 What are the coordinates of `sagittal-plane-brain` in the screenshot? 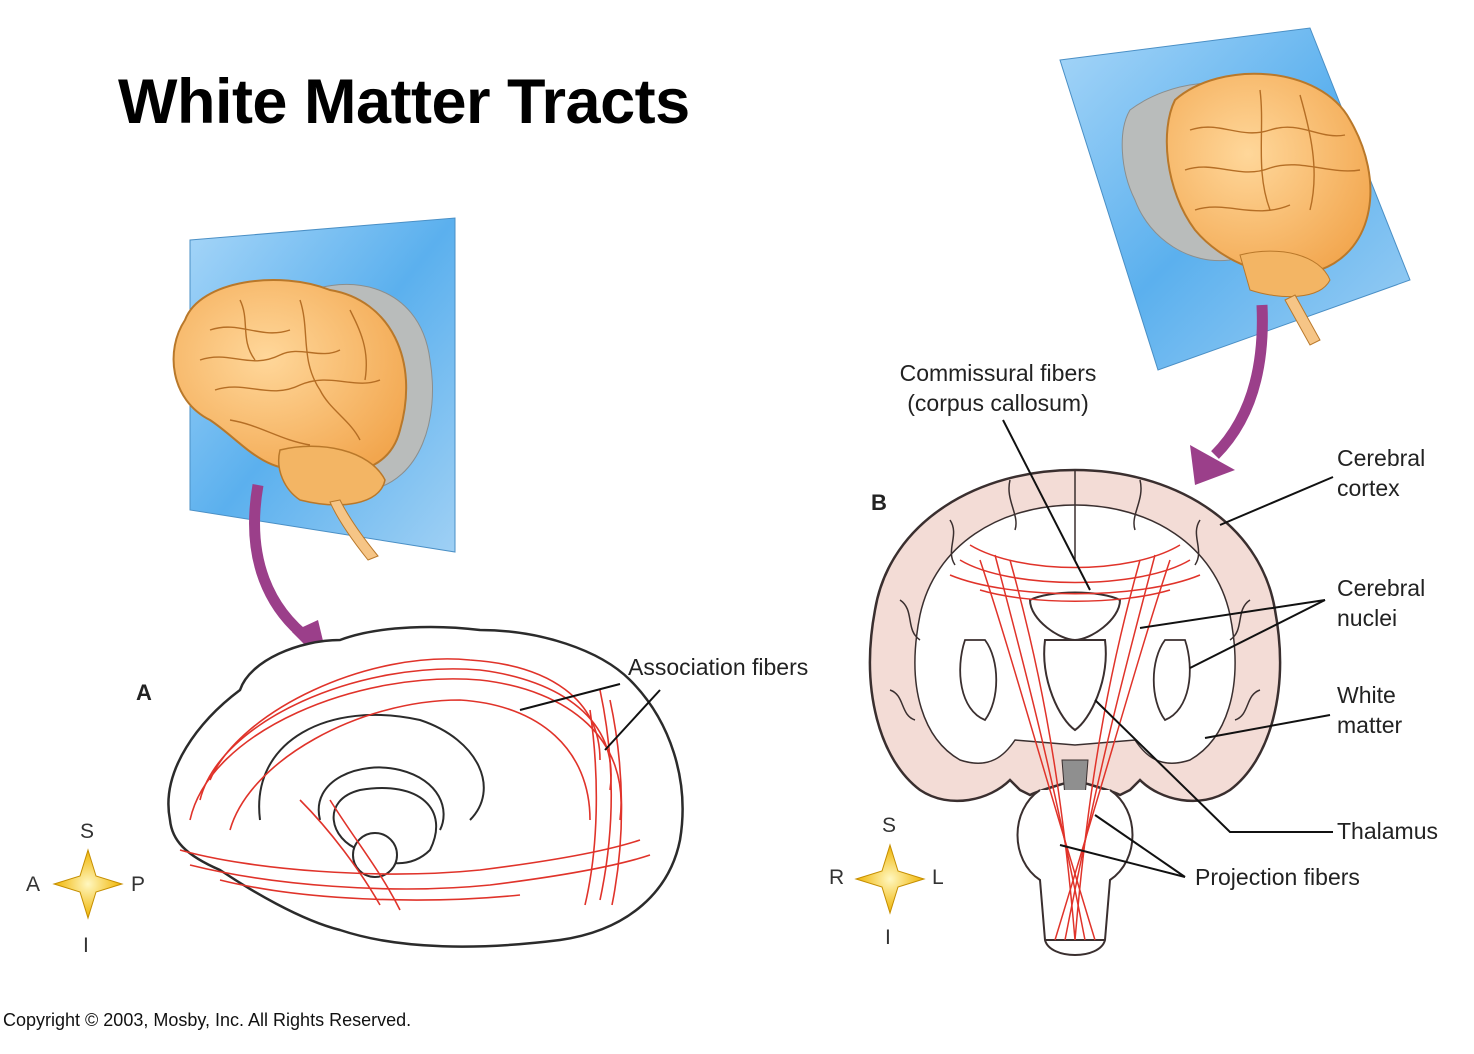 It's located at (314, 389).